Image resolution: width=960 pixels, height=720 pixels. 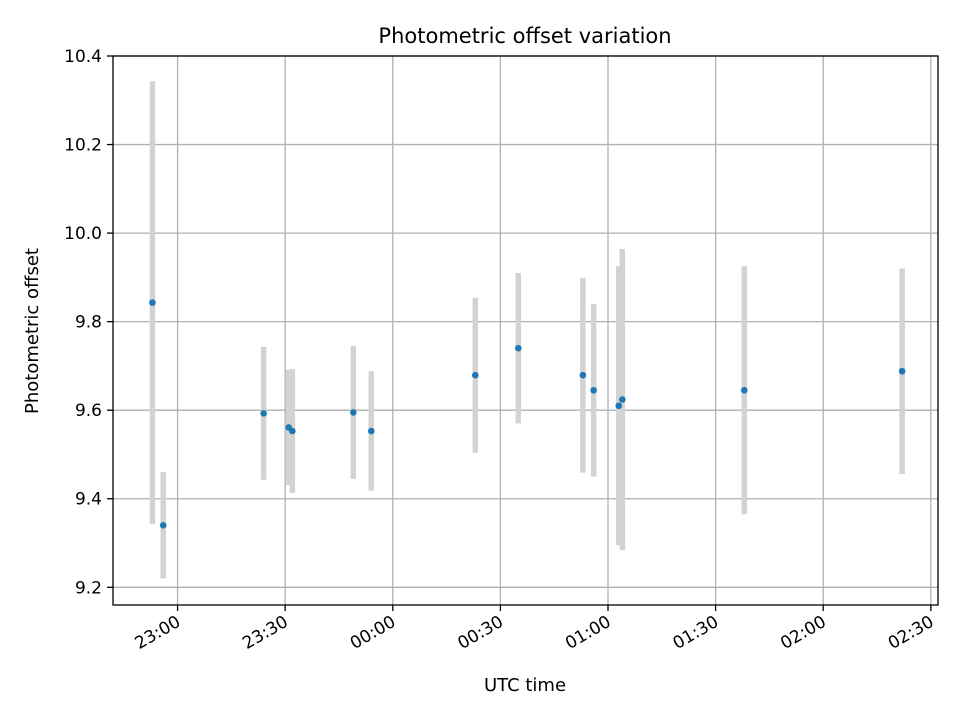 I want to click on y-tick-label: 9.6, so click(x=88, y=411).